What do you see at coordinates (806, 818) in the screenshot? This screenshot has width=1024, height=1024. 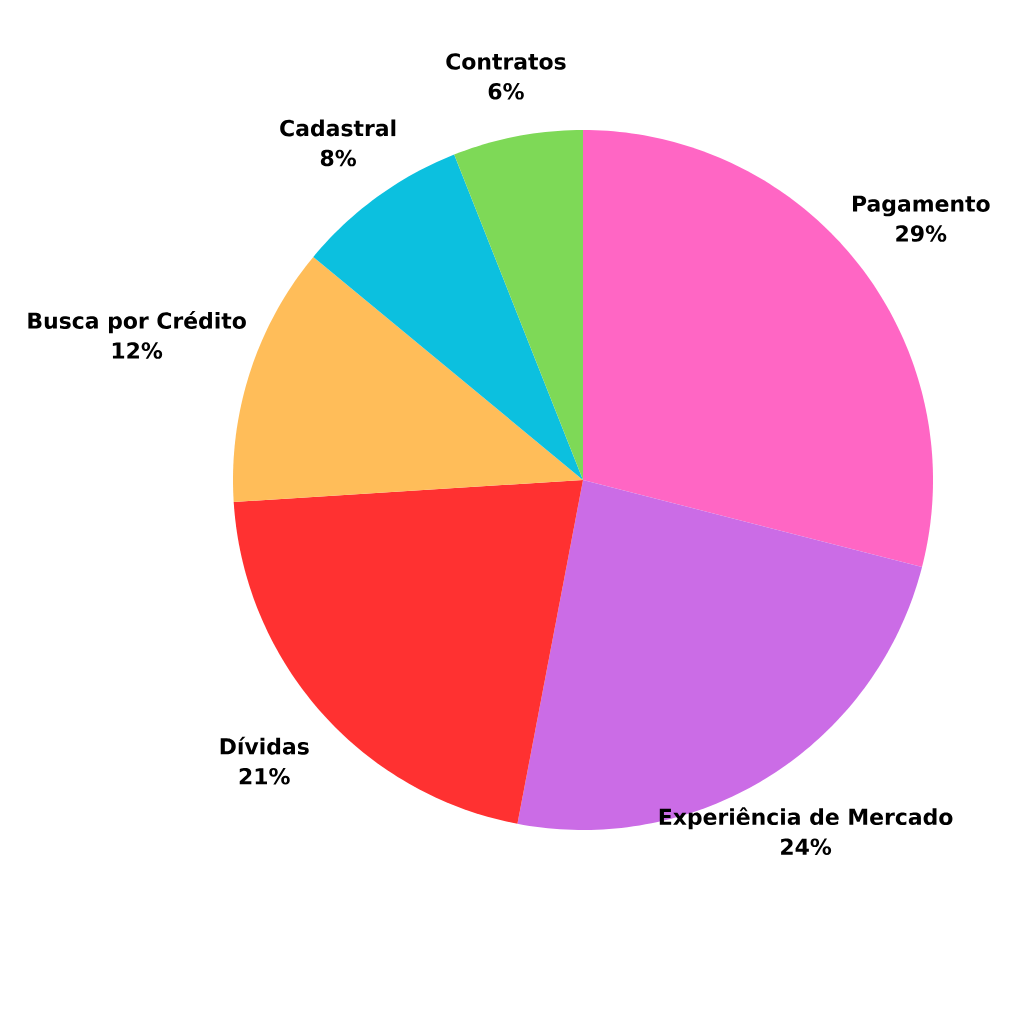 I see `slice-label: Experiência de Mercado` at bounding box center [806, 818].